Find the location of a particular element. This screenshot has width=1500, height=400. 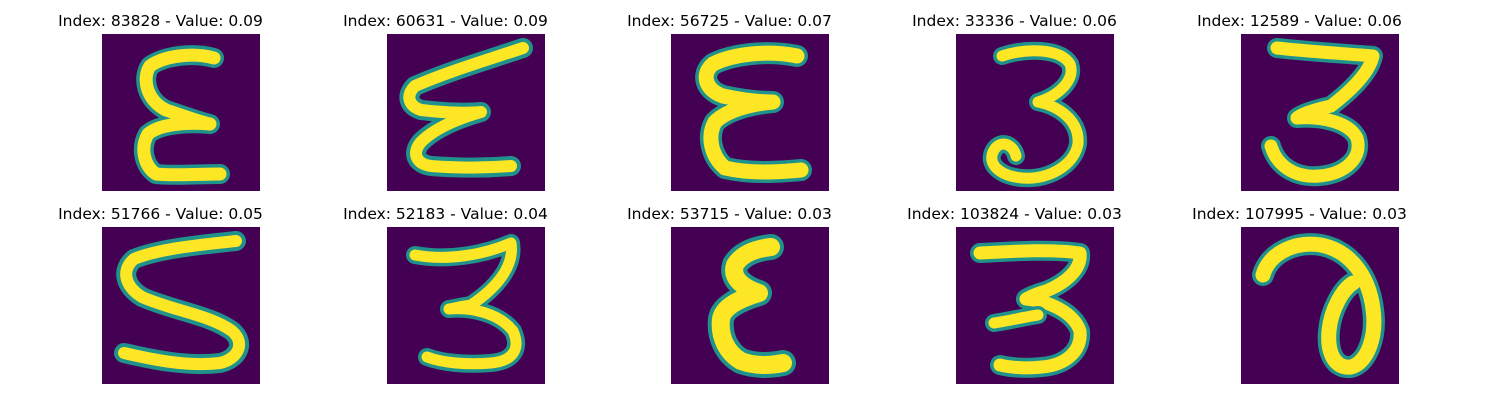

panel-9: Index: 103824 - Value: 0.03 is located at coordinates (1014, 297).